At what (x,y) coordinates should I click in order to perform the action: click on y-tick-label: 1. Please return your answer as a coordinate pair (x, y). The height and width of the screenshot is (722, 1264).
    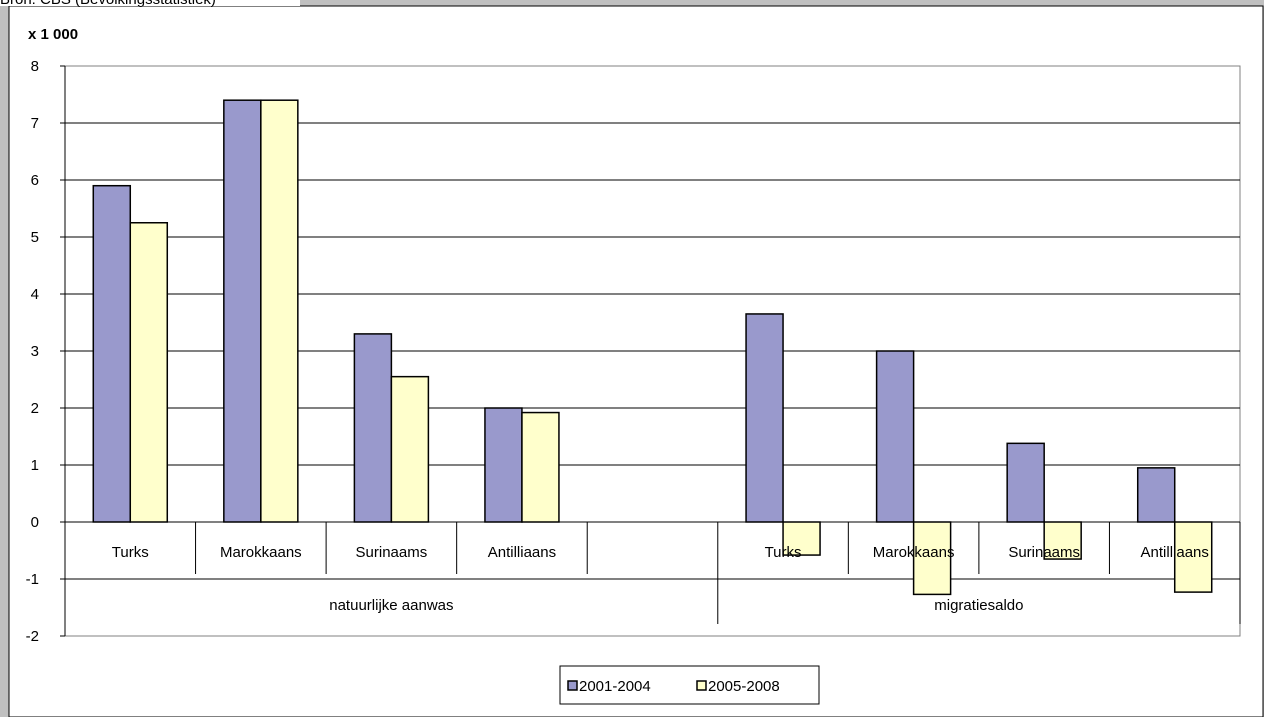
    Looking at the image, I should click on (35, 465).